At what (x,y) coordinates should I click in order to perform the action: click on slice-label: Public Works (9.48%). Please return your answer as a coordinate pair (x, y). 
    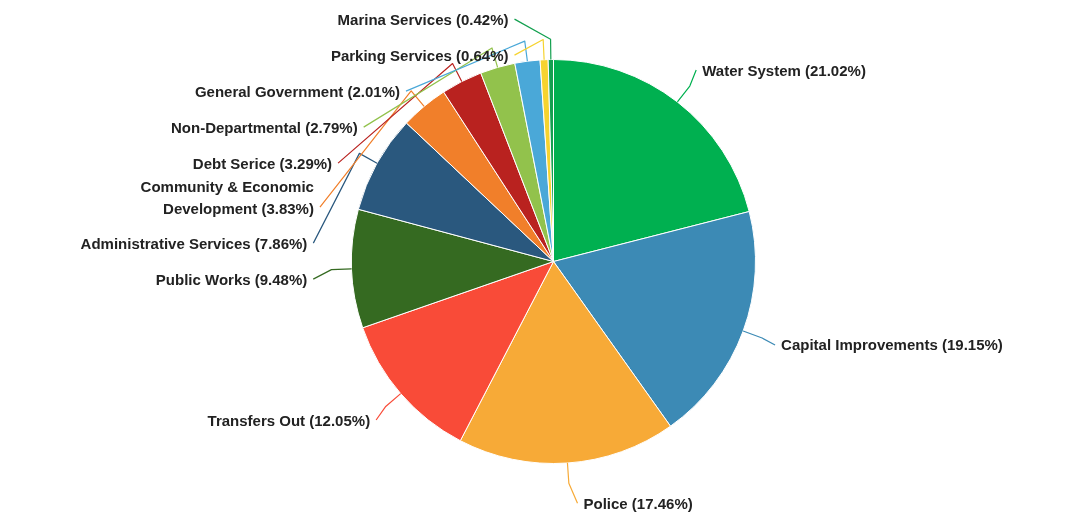
    Looking at the image, I should click on (231, 279).